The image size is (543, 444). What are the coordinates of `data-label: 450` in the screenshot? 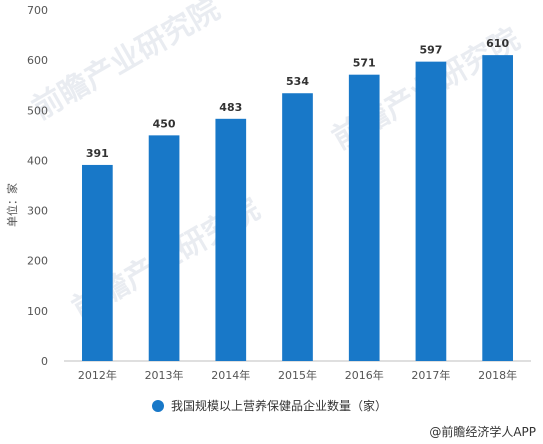 It's located at (164, 123).